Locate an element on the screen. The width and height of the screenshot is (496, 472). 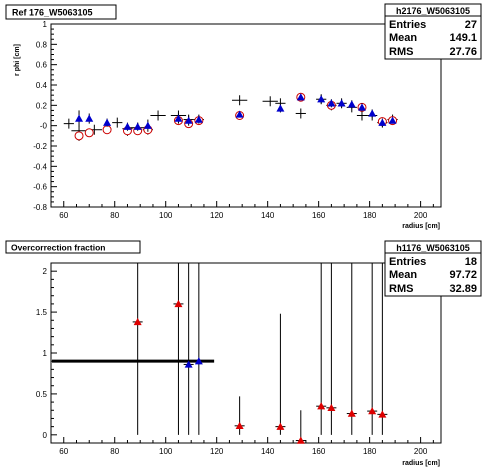
top-y-tick-label: 0.8 is located at coordinates (42, 44).